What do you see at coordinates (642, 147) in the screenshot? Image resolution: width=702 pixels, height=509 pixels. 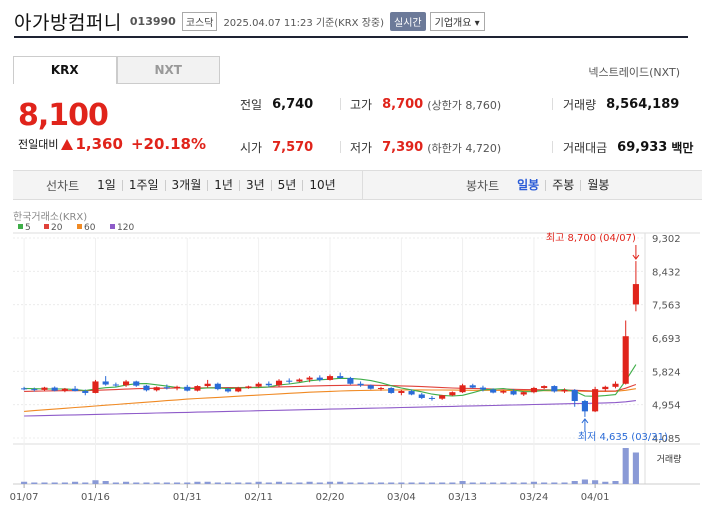 I see `amount-value: 69,933` at bounding box center [642, 147].